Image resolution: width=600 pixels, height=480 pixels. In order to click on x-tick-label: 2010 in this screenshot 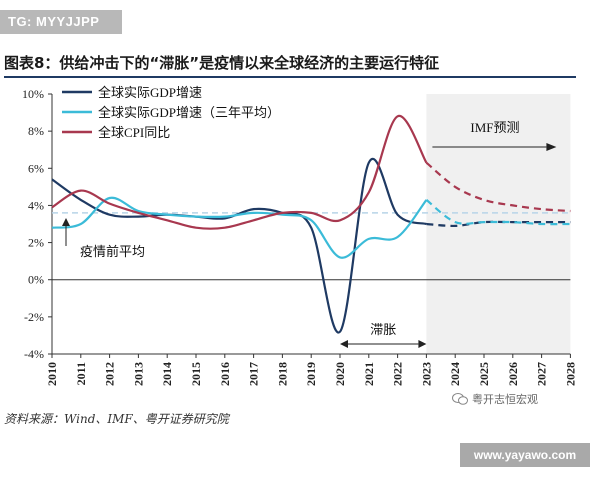, I will do `click(52, 374)`.